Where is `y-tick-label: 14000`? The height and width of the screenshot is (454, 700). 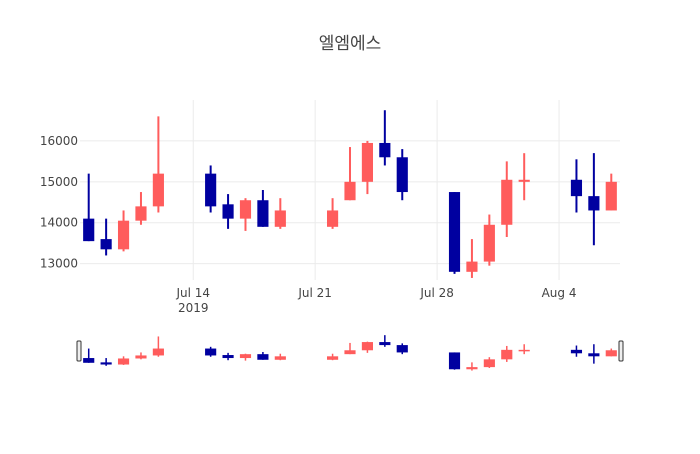 y-tick-label: 14000 is located at coordinates (59, 223).